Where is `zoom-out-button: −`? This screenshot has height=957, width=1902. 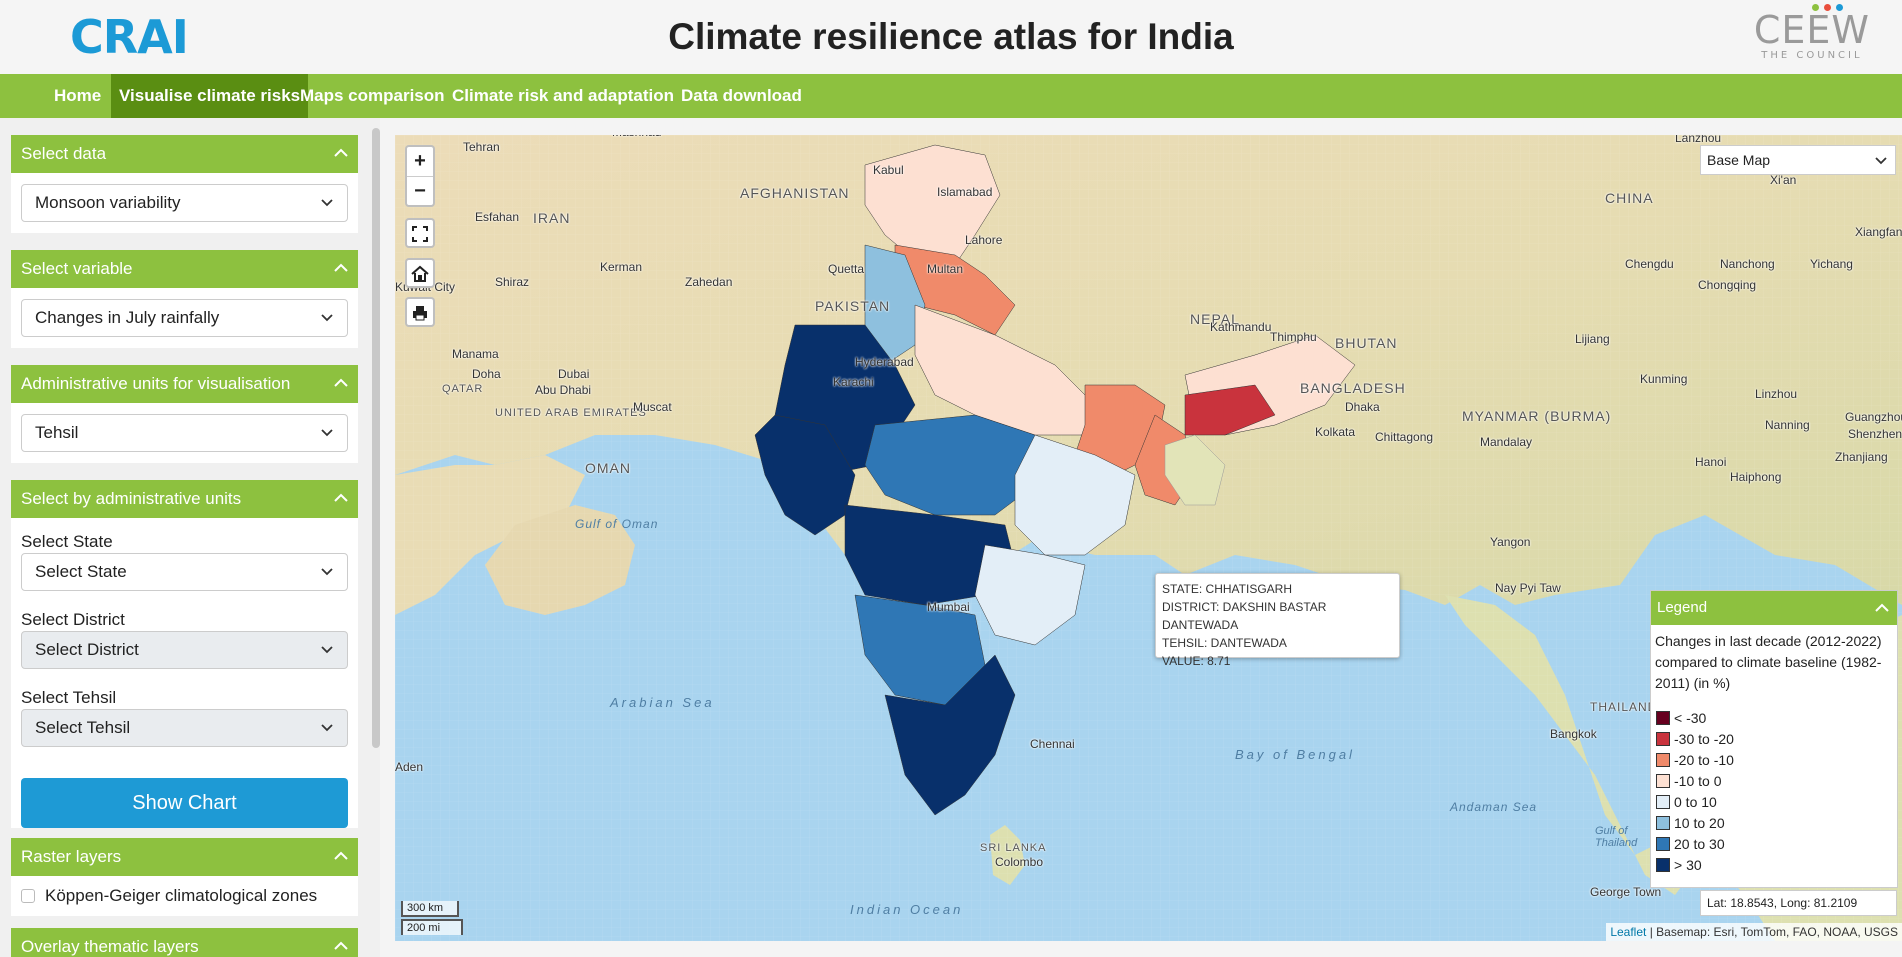
zoom-out-button: − is located at coordinates (420, 190).